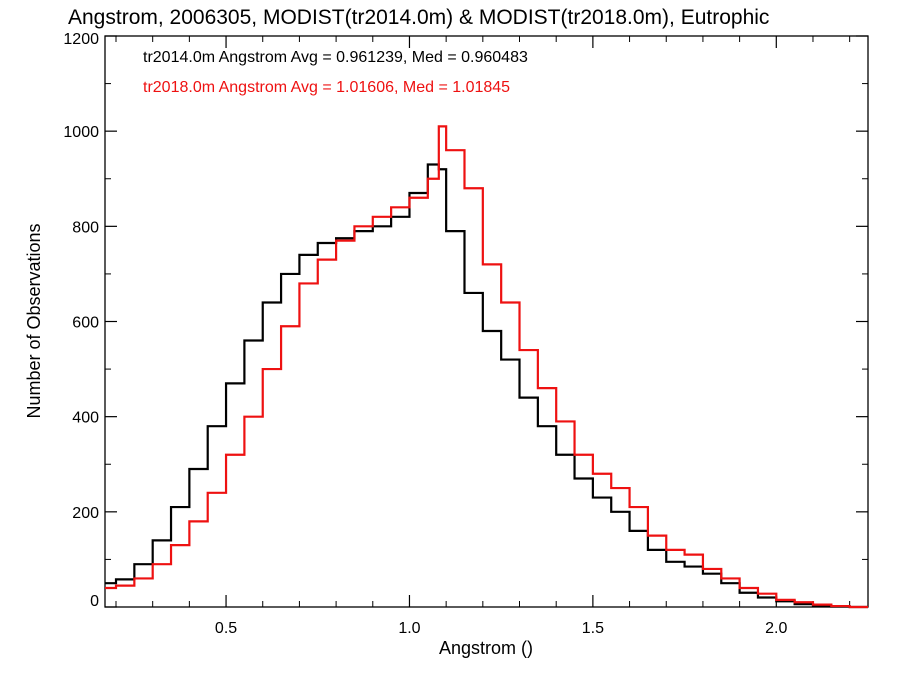  Describe the element at coordinates (226, 628) in the screenshot. I see `x-tick-label-0: 0.5` at that location.